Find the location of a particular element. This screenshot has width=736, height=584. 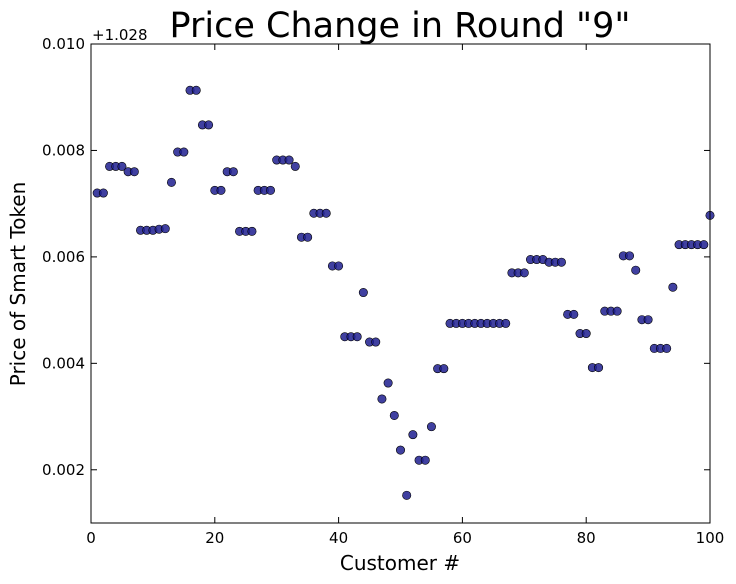

y-tick-label: 0.004 is located at coordinates (63, 363).